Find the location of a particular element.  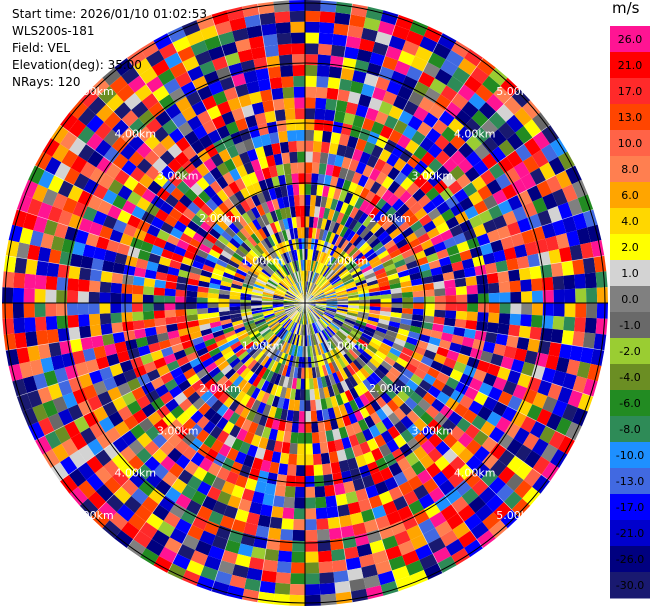

colorbar-tick-label: -13.0 is located at coordinates (630, 481).